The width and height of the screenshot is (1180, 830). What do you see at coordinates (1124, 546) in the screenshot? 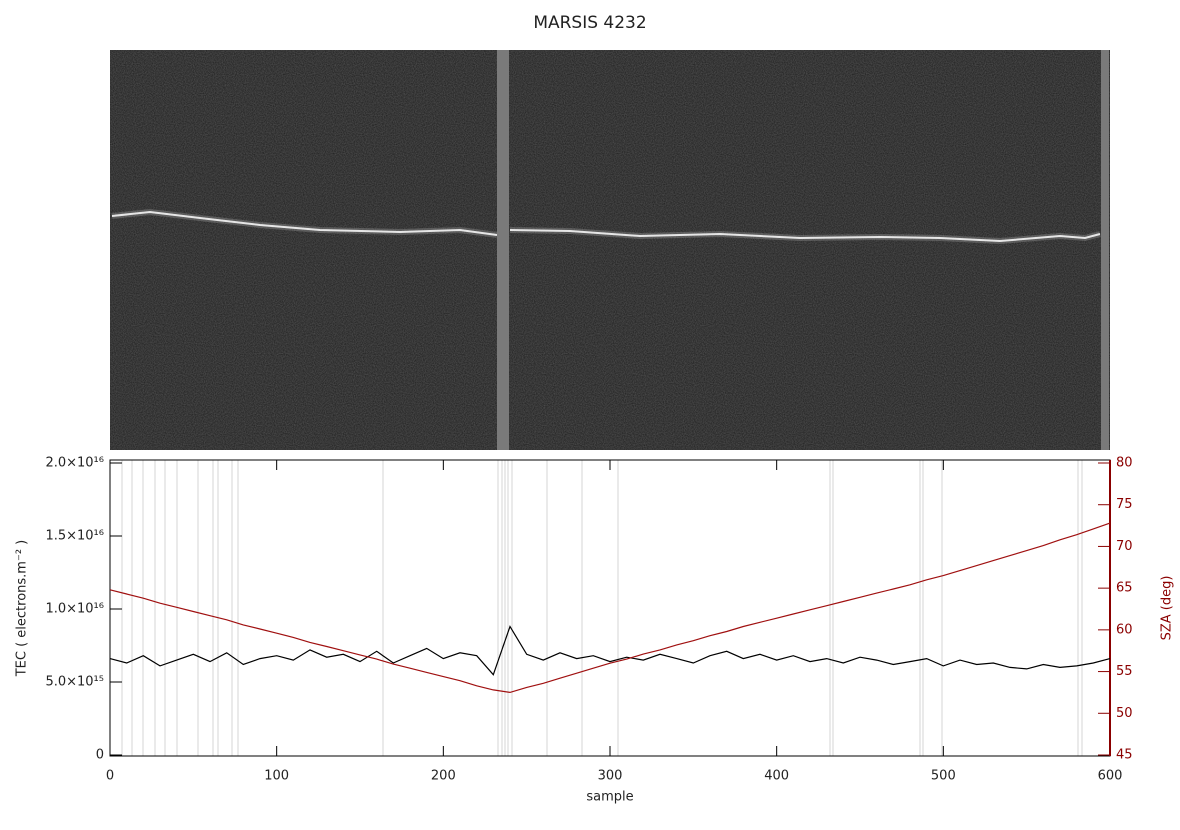
I see `y2-tick-label: 70` at bounding box center [1124, 546].